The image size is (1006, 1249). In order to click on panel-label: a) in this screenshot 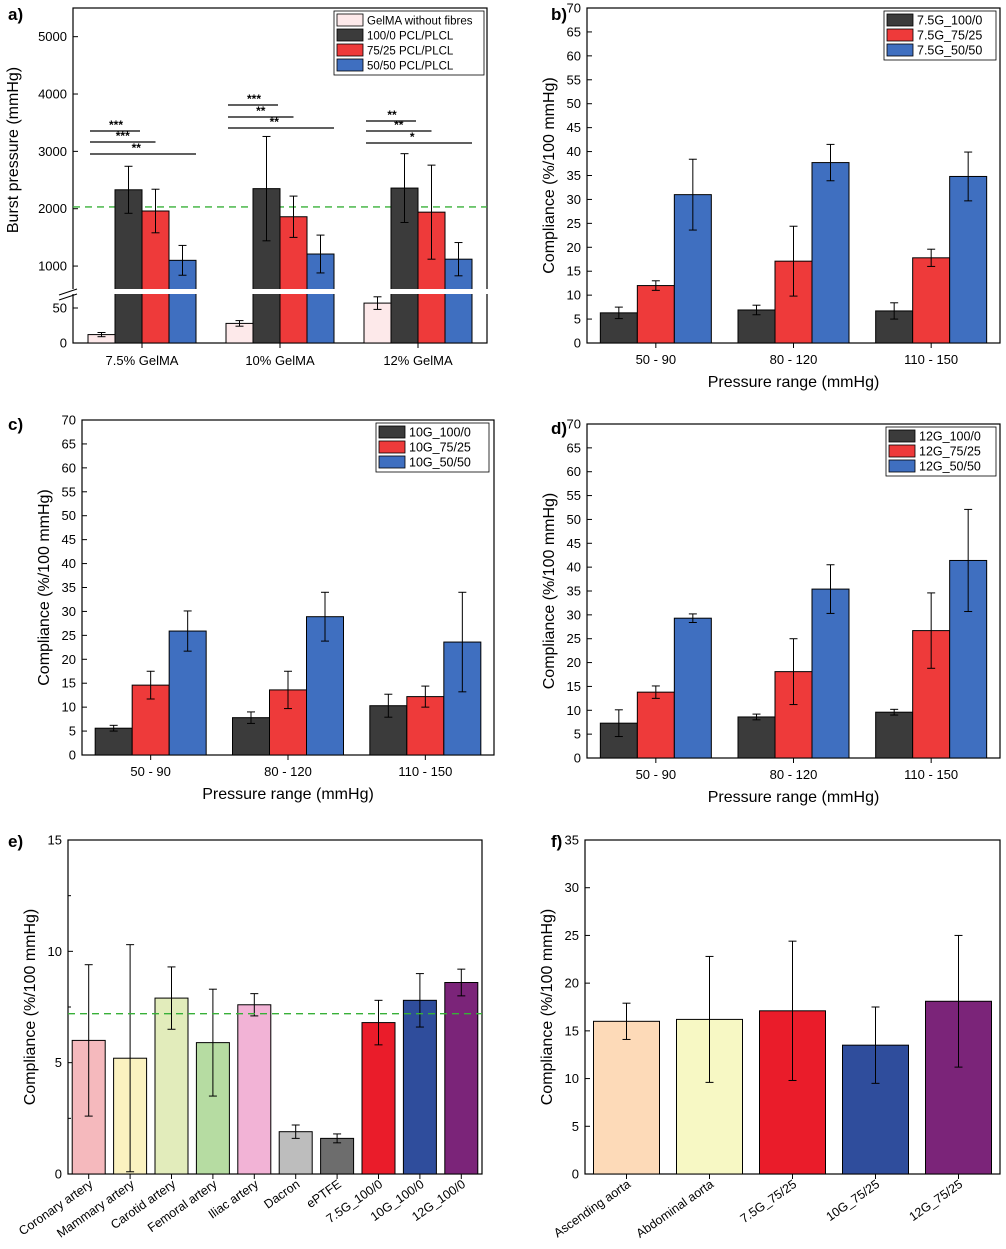, I will do `click(15, 14)`.